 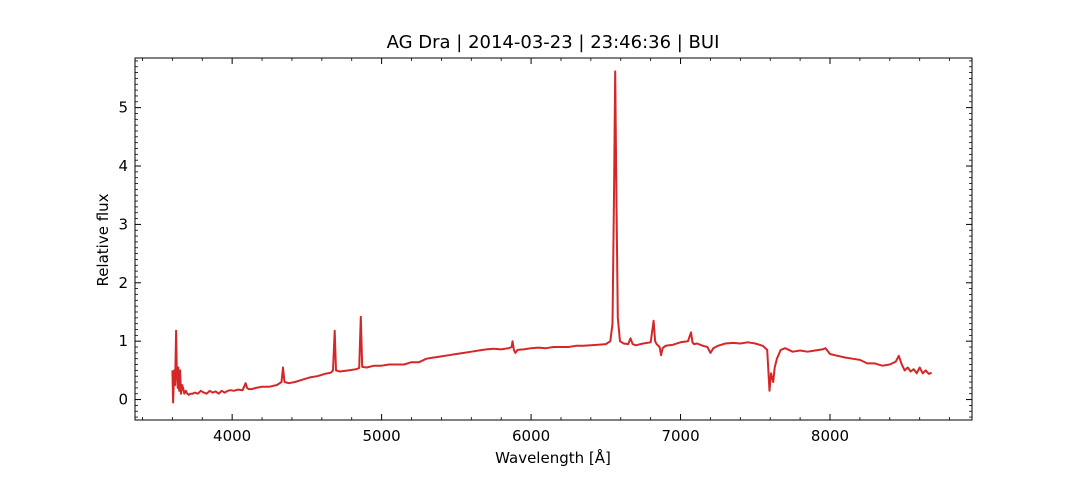 What do you see at coordinates (123, 283) in the screenshot?
I see `y-tick-label: 2` at bounding box center [123, 283].